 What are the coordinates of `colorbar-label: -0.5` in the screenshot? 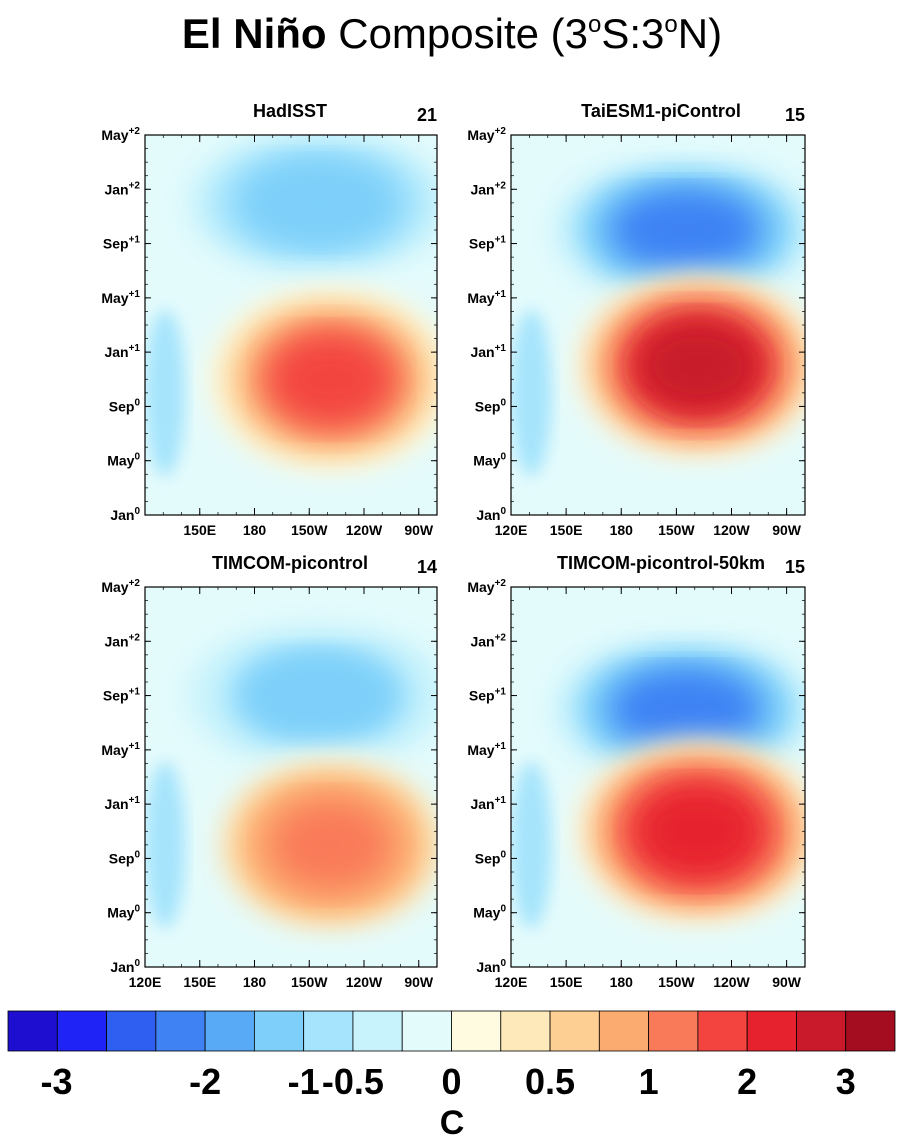 It's located at (353, 1081).